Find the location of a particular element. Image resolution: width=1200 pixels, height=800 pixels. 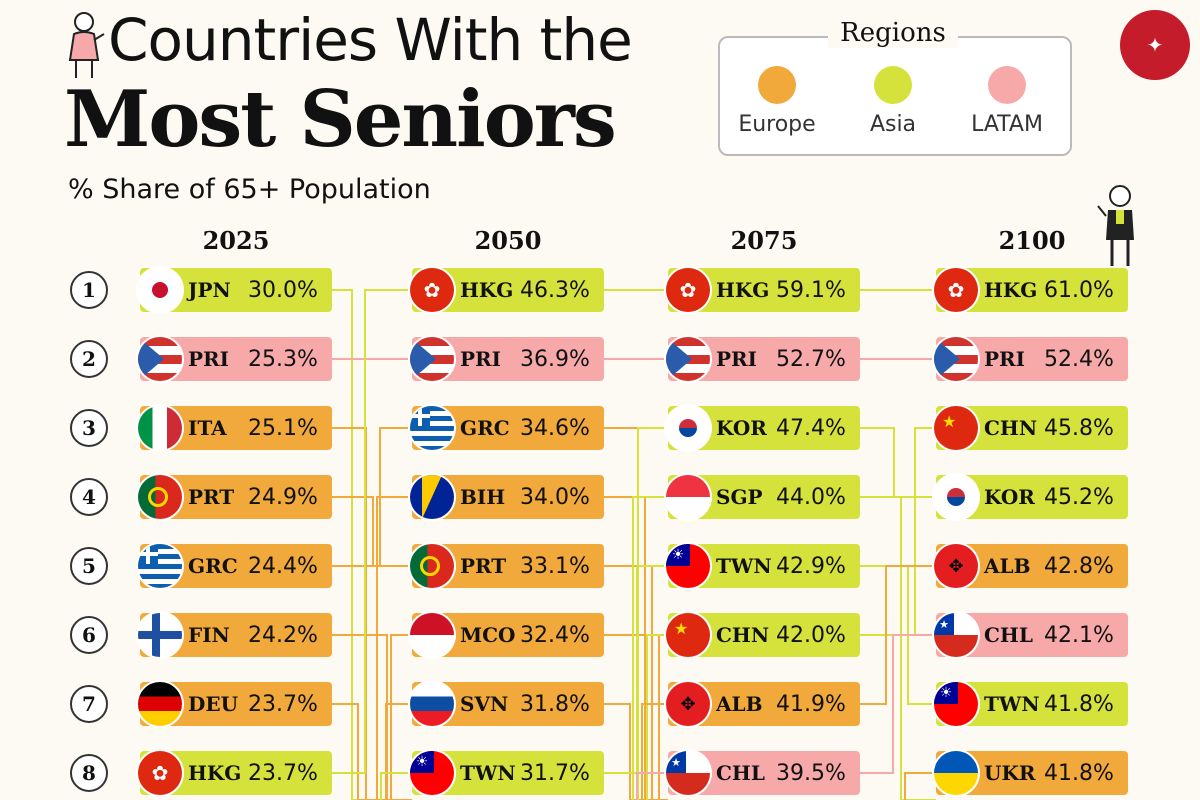

bar-2075-chl: ★ CHL 39.5% is located at coordinates (763, 773).